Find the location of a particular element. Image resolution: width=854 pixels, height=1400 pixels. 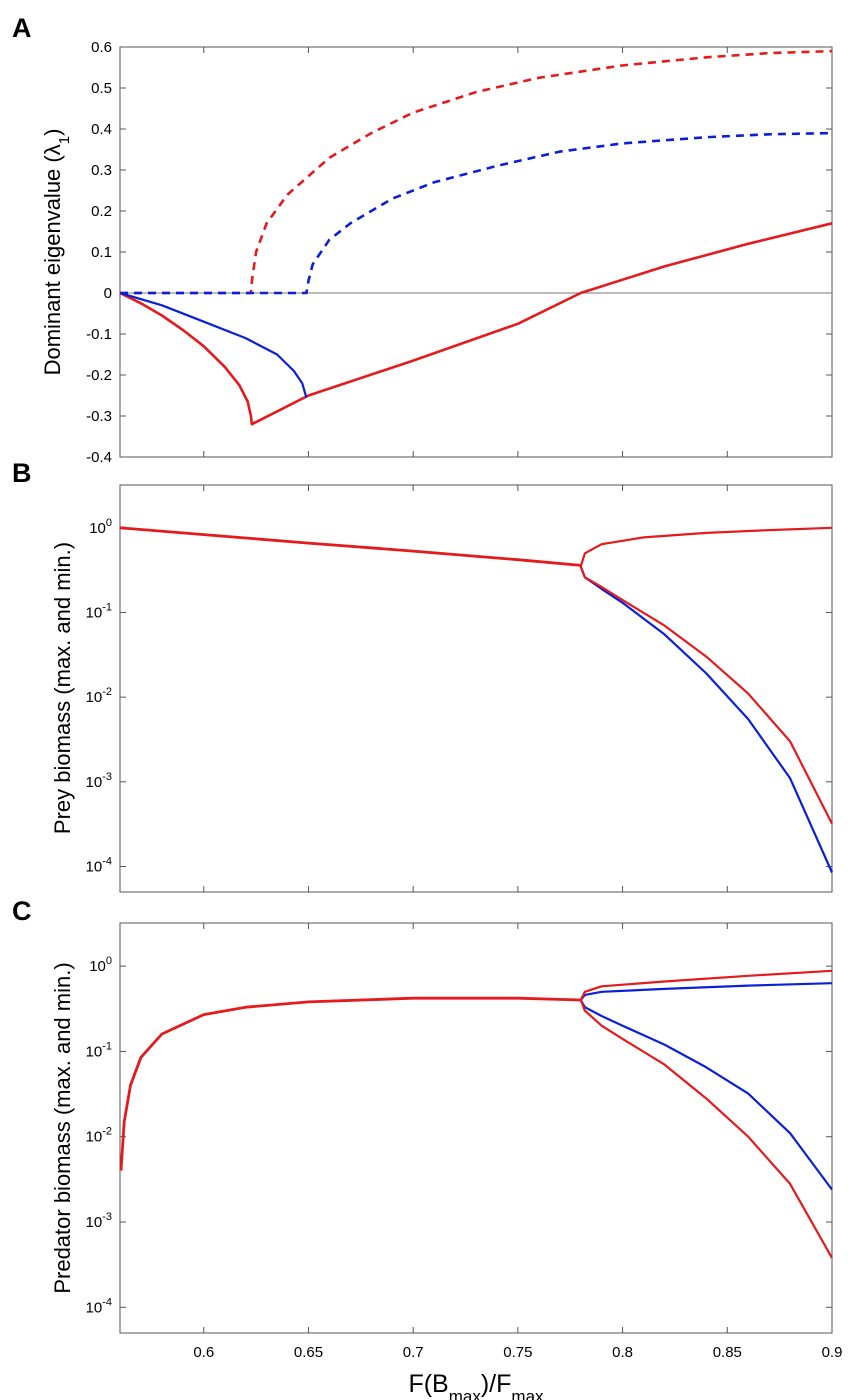

panel-letter-a: A is located at coordinates (22, 28).